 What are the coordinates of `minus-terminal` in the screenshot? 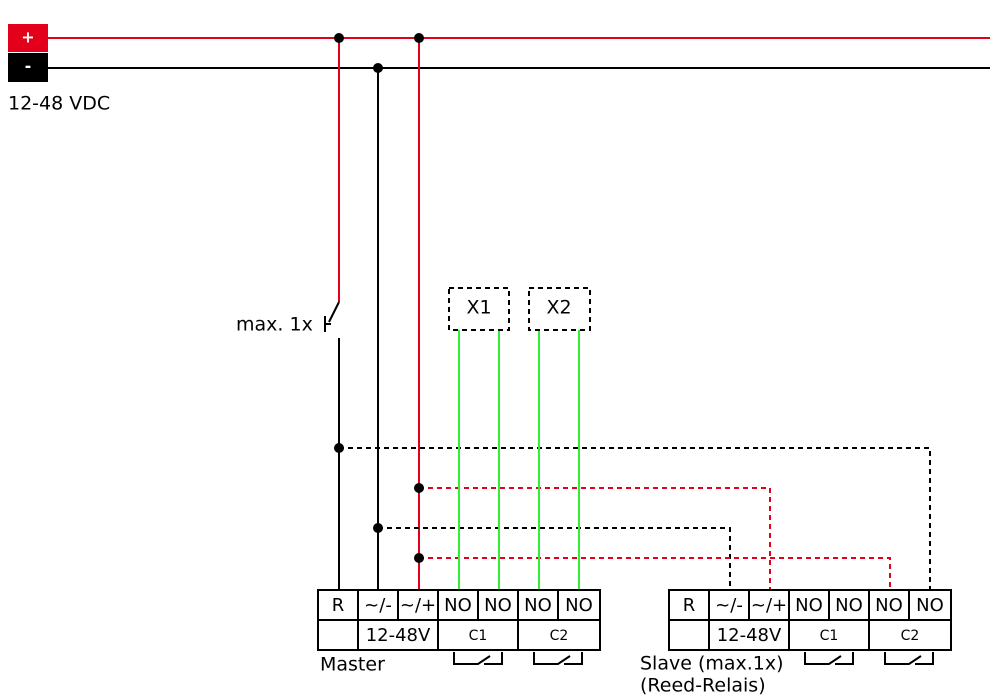 It's located at (28, 67).